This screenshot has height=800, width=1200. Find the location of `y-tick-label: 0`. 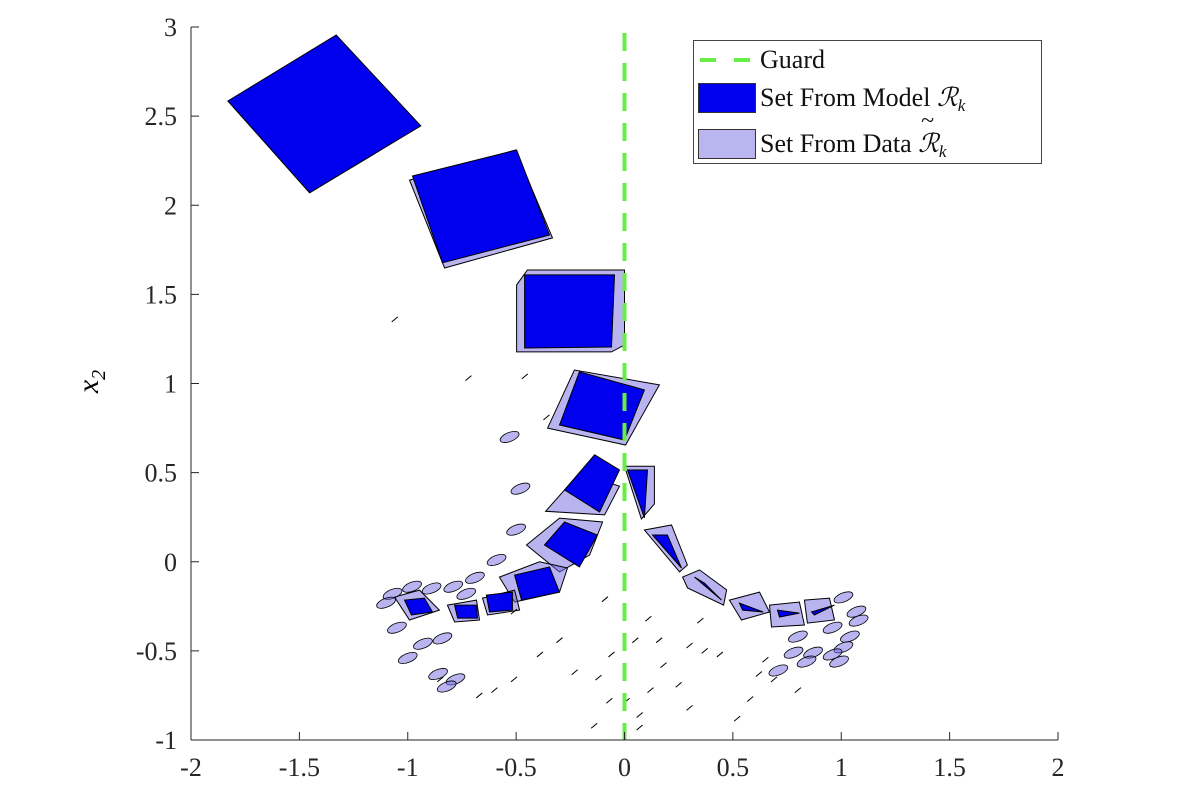

y-tick-label: 0 is located at coordinates (170, 562).